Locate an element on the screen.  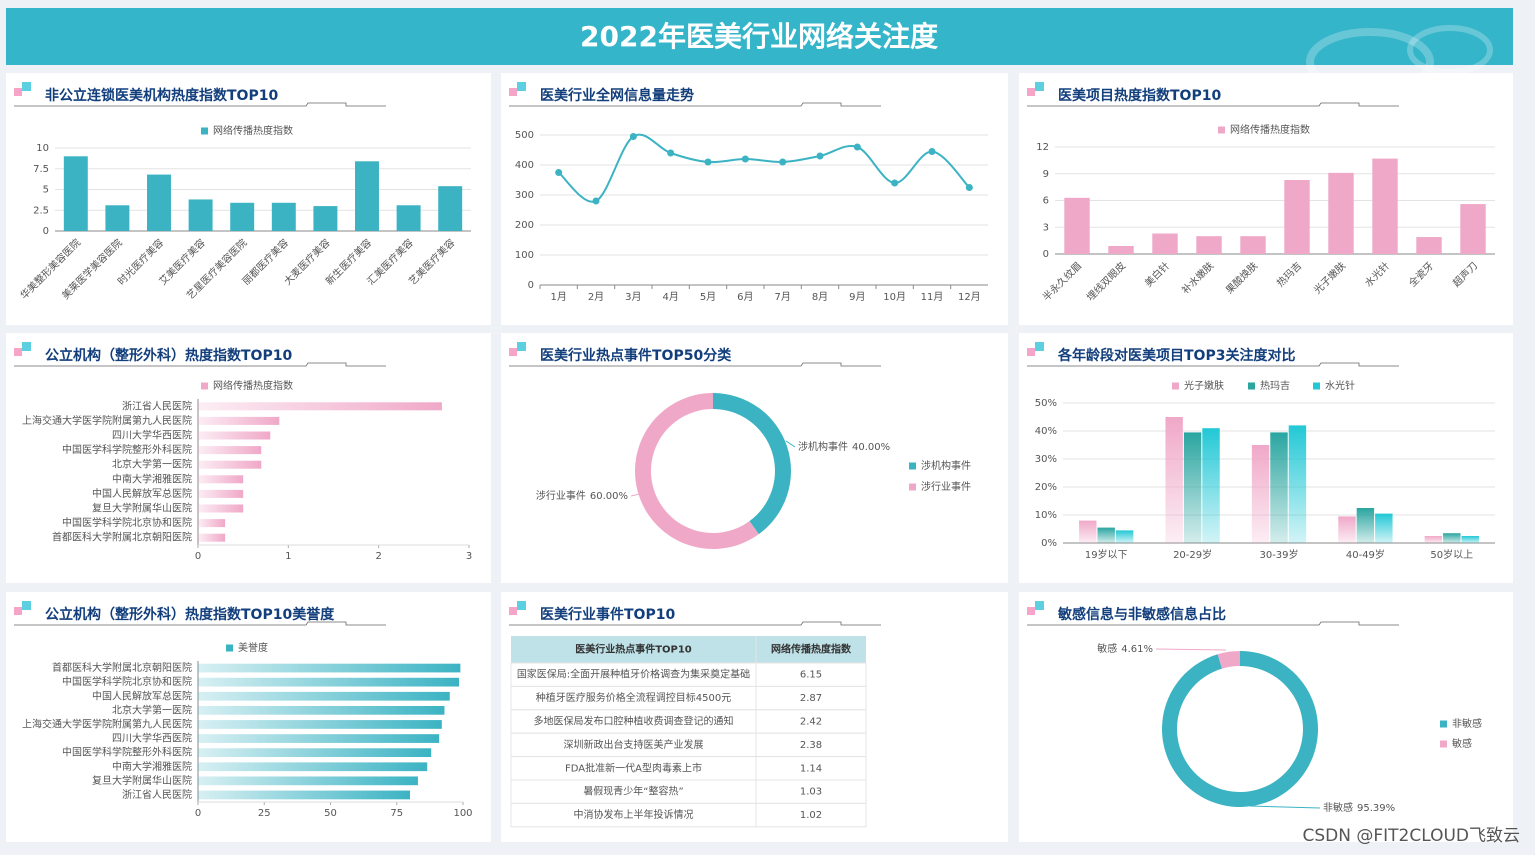
table-cell: 1.14 is located at coordinates (811, 768).